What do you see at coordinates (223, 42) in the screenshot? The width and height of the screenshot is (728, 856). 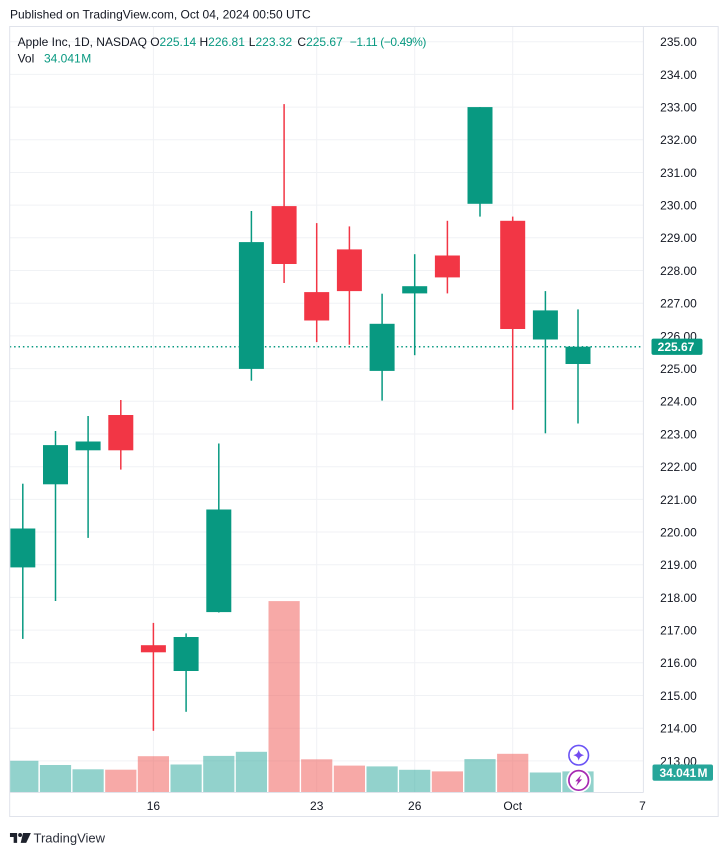 I see `svg-text: H226.81` at bounding box center [223, 42].